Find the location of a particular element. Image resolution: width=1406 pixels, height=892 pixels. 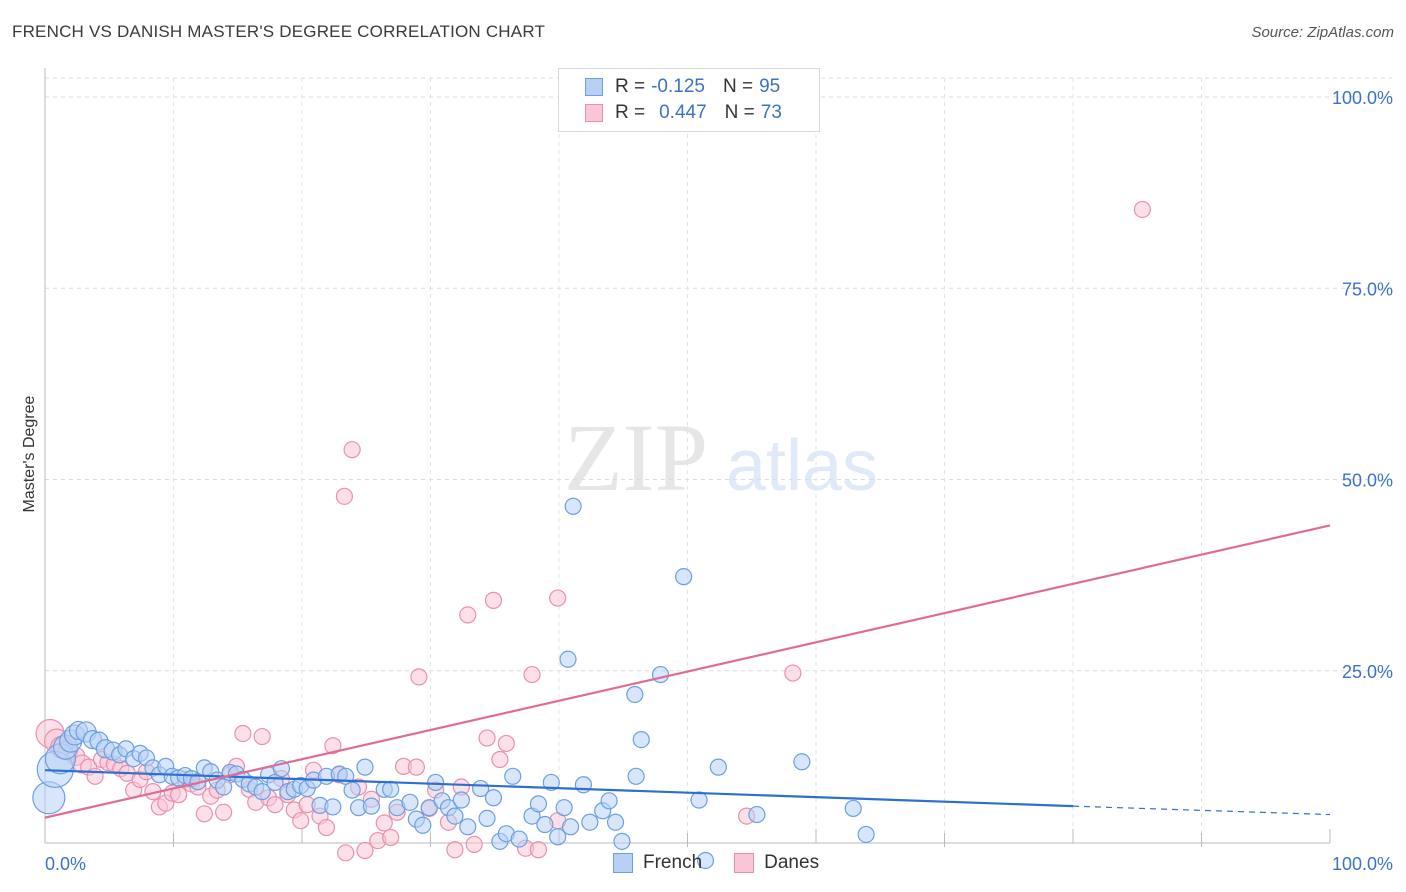

trendline-french is located at coordinates (559, 788).